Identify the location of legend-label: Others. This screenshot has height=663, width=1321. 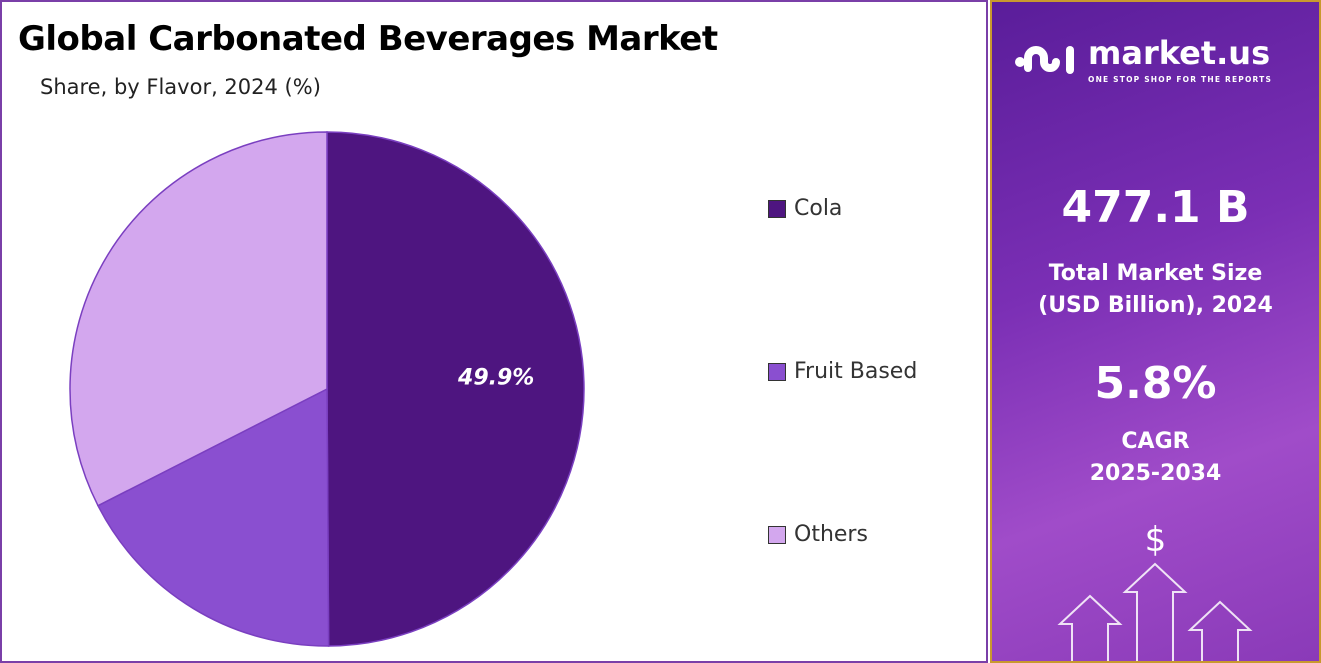
(831, 534).